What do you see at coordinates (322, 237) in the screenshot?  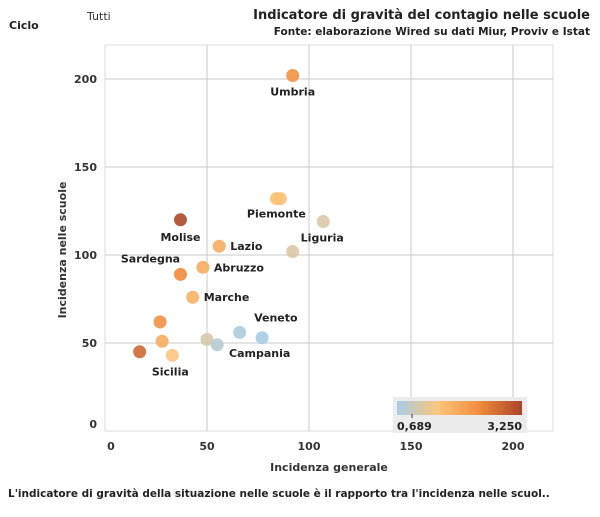 I see `point-label: Liguria` at bounding box center [322, 237].